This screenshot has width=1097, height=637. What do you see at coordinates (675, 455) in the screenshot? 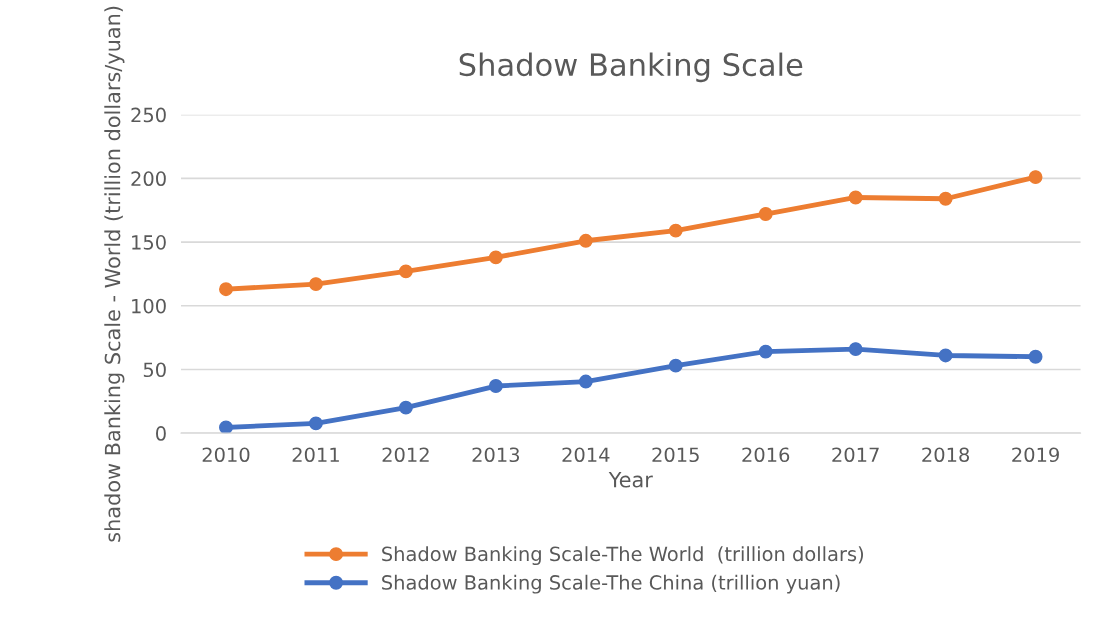
I see `x-tick-label: 2015` at bounding box center [675, 455].